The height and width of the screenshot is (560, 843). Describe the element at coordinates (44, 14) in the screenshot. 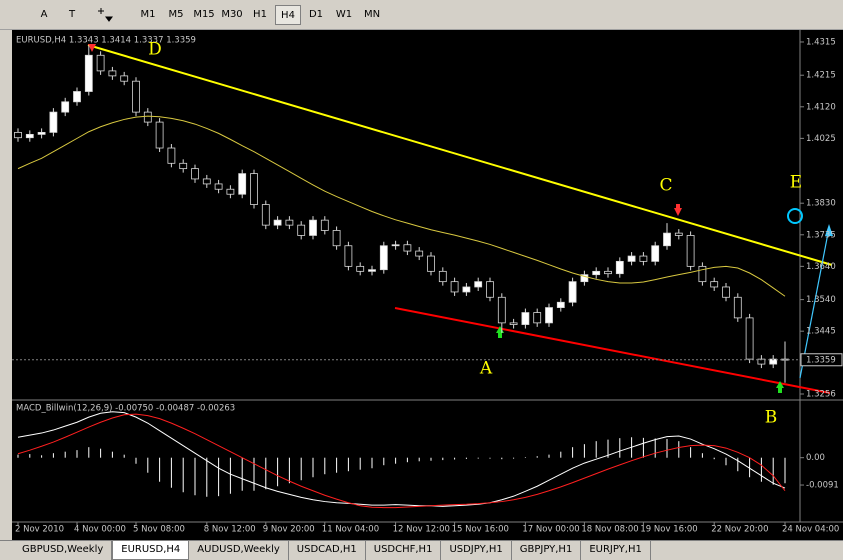

I see `tool-button: A` at that location.